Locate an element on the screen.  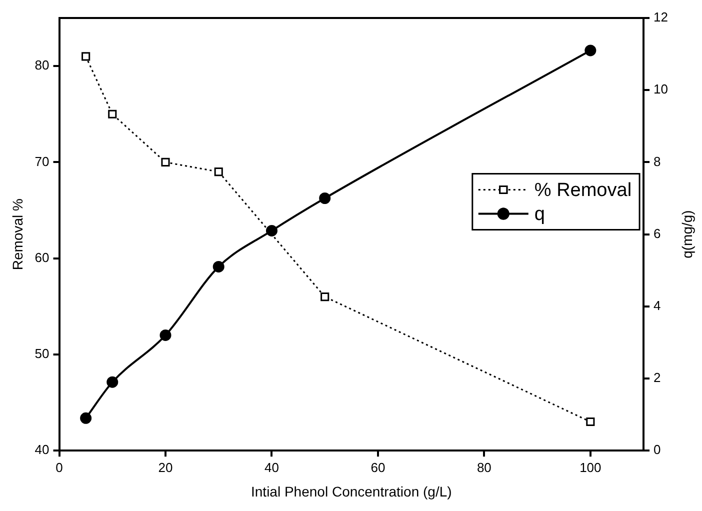
y2-tick-label: 0 is located at coordinates (657, 450).